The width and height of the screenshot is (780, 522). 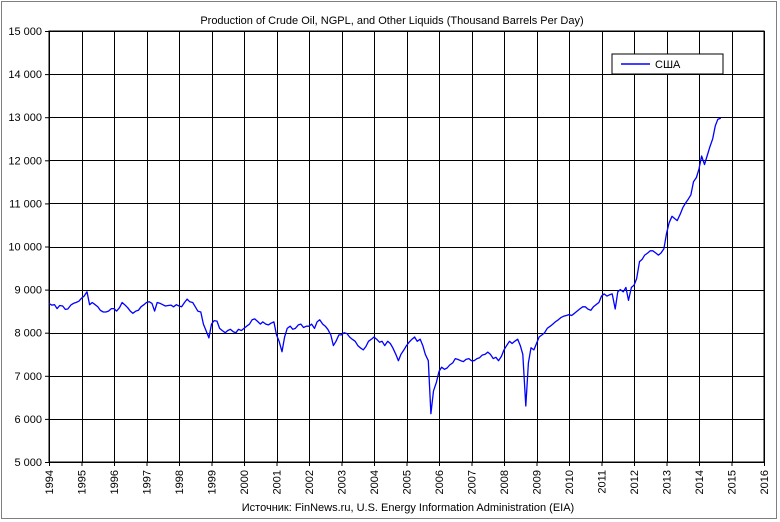 I want to click on x-tick-label: 1996, so click(x=115, y=482).